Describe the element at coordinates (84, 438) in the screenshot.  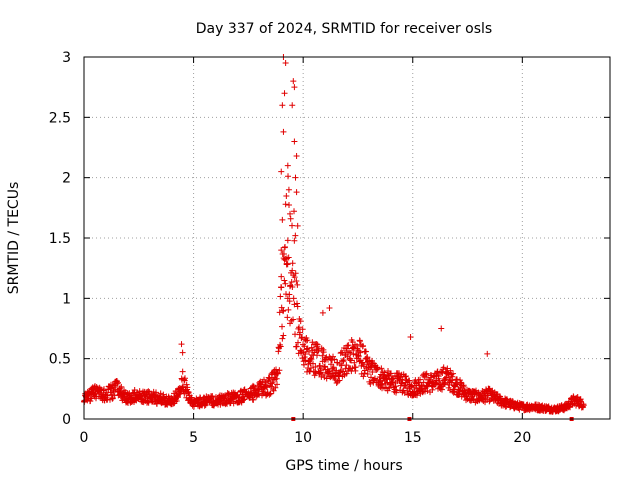
I see `x-tick-label: 0` at that location.